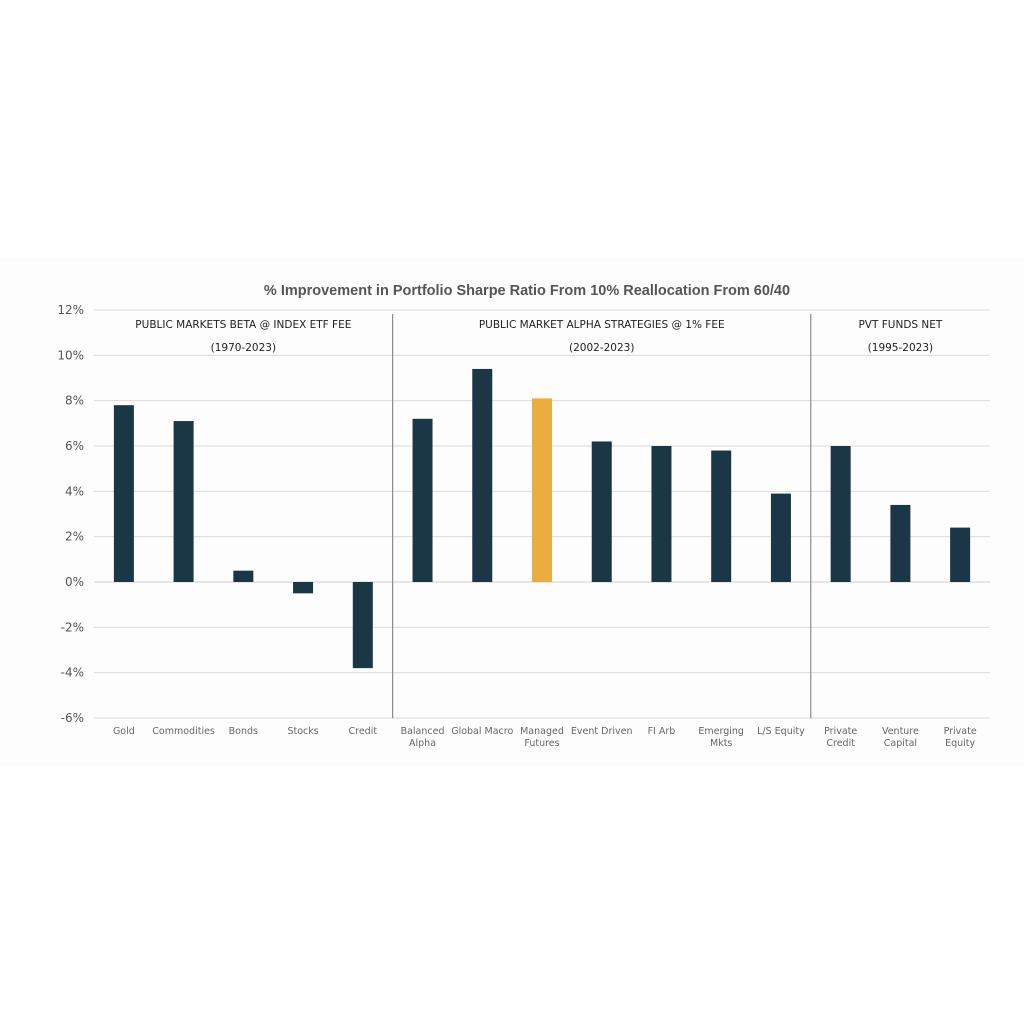  I want to click on category-label: Alpha, so click(422, 743).